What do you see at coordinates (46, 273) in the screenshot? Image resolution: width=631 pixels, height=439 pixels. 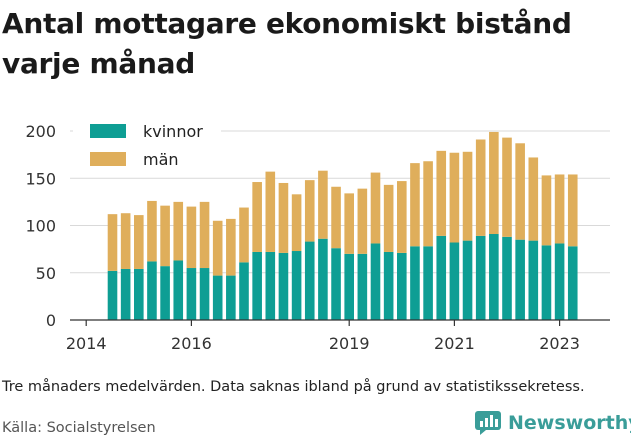 I see `y-tick-label: 50` at bounding box center [46, 273].